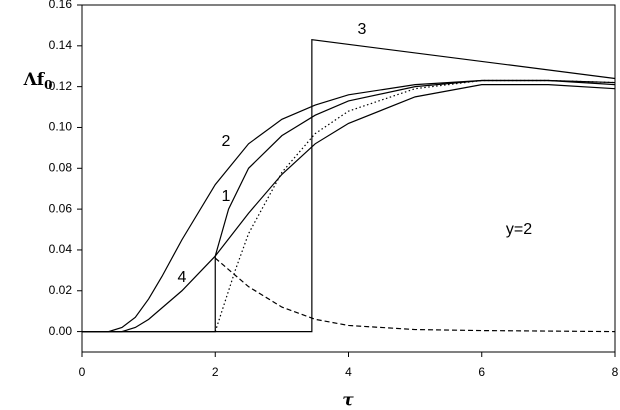  What do you see at coordinates (481, 372) in the screenshot?
I see `x-tick-label: 6` at bounding box center [481, 372].